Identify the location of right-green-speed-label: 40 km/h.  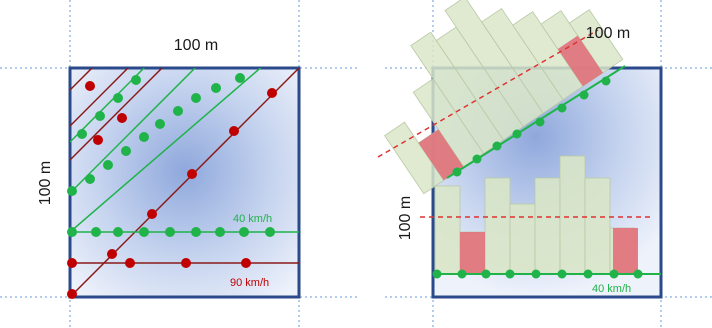
(611, 289).